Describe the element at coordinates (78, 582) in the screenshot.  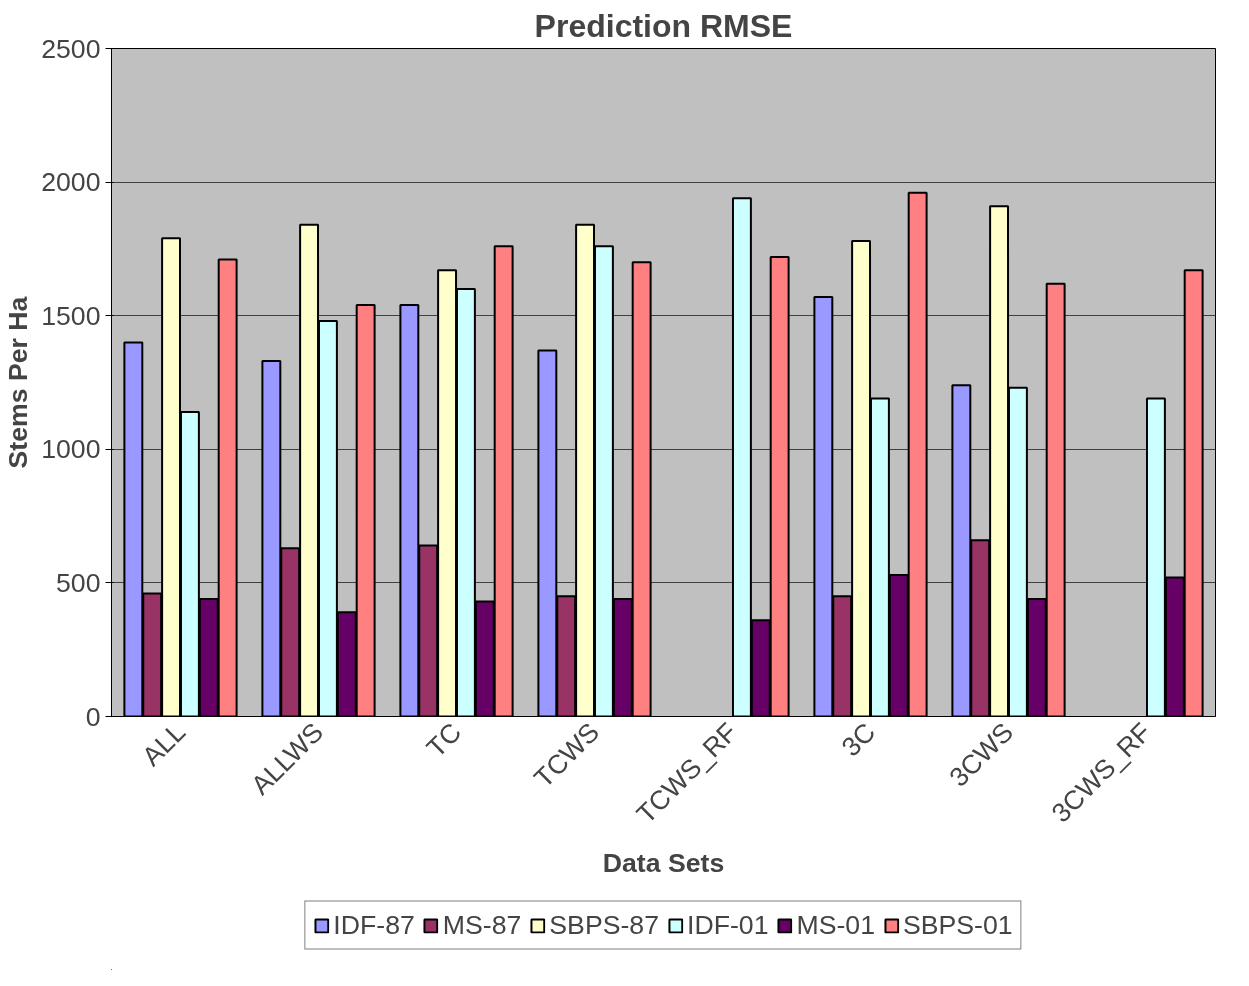
I see `y-tick-label: 500` at that location.